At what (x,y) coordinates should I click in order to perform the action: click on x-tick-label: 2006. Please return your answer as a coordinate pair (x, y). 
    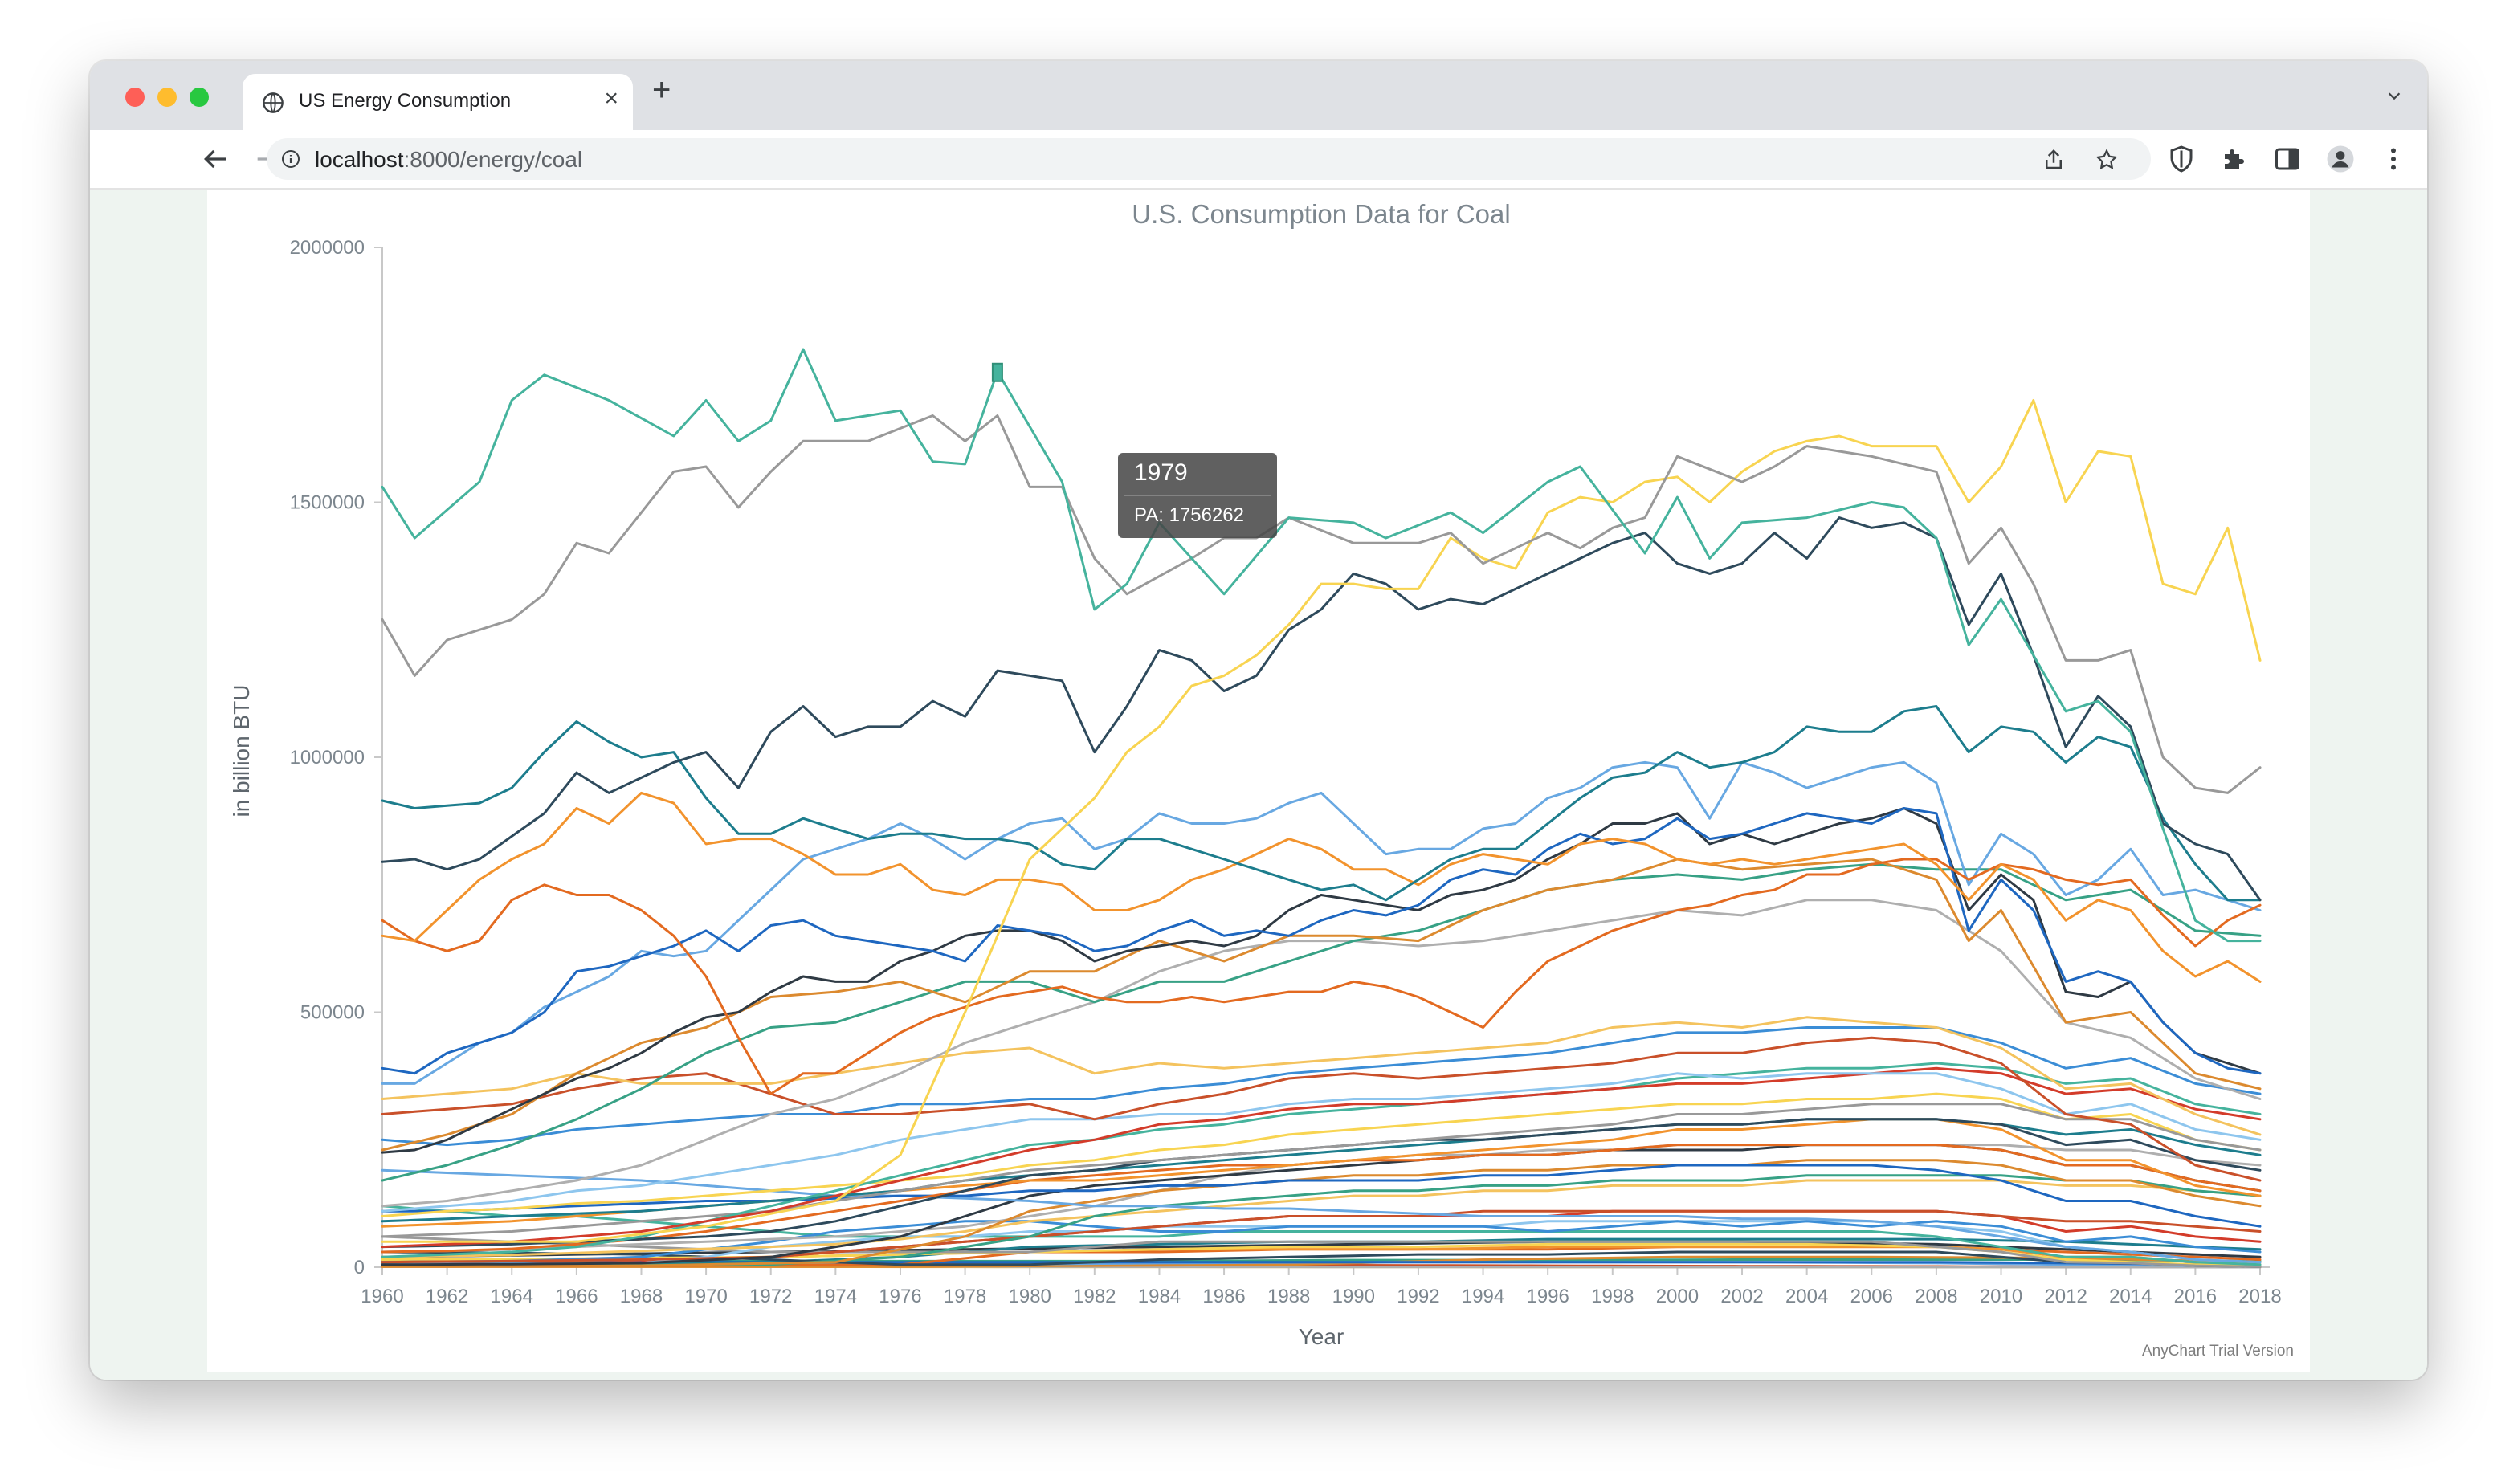
    Looking at the image, I should click on (1871, 1296).